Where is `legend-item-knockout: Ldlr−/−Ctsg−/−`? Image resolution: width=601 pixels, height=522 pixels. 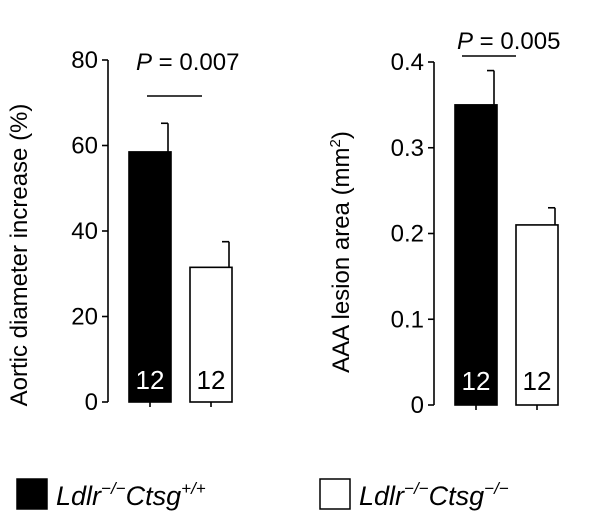 legend-item-knockout: Ldlr−/−Ctsg−/− is located at coordinates (414, 494).